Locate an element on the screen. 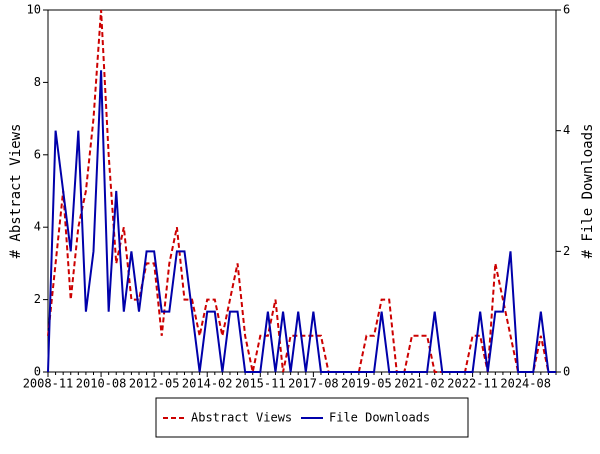 The image size is (600, 454). y2-tick-label: 6 is located at coordinates (566, 10).